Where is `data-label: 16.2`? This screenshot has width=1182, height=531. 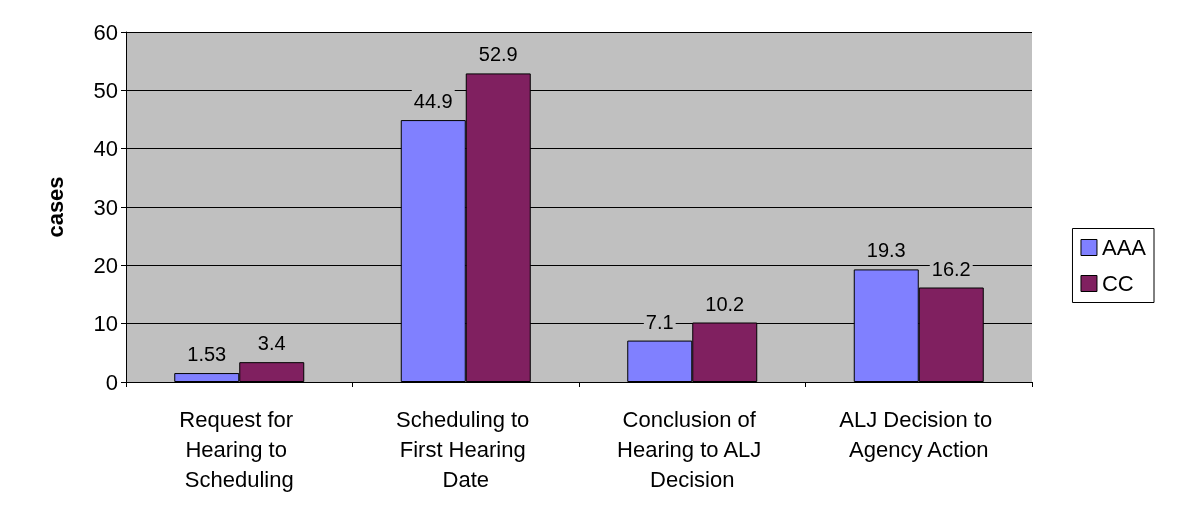
data-label: 16.2 is located at coordinates (951, 268).